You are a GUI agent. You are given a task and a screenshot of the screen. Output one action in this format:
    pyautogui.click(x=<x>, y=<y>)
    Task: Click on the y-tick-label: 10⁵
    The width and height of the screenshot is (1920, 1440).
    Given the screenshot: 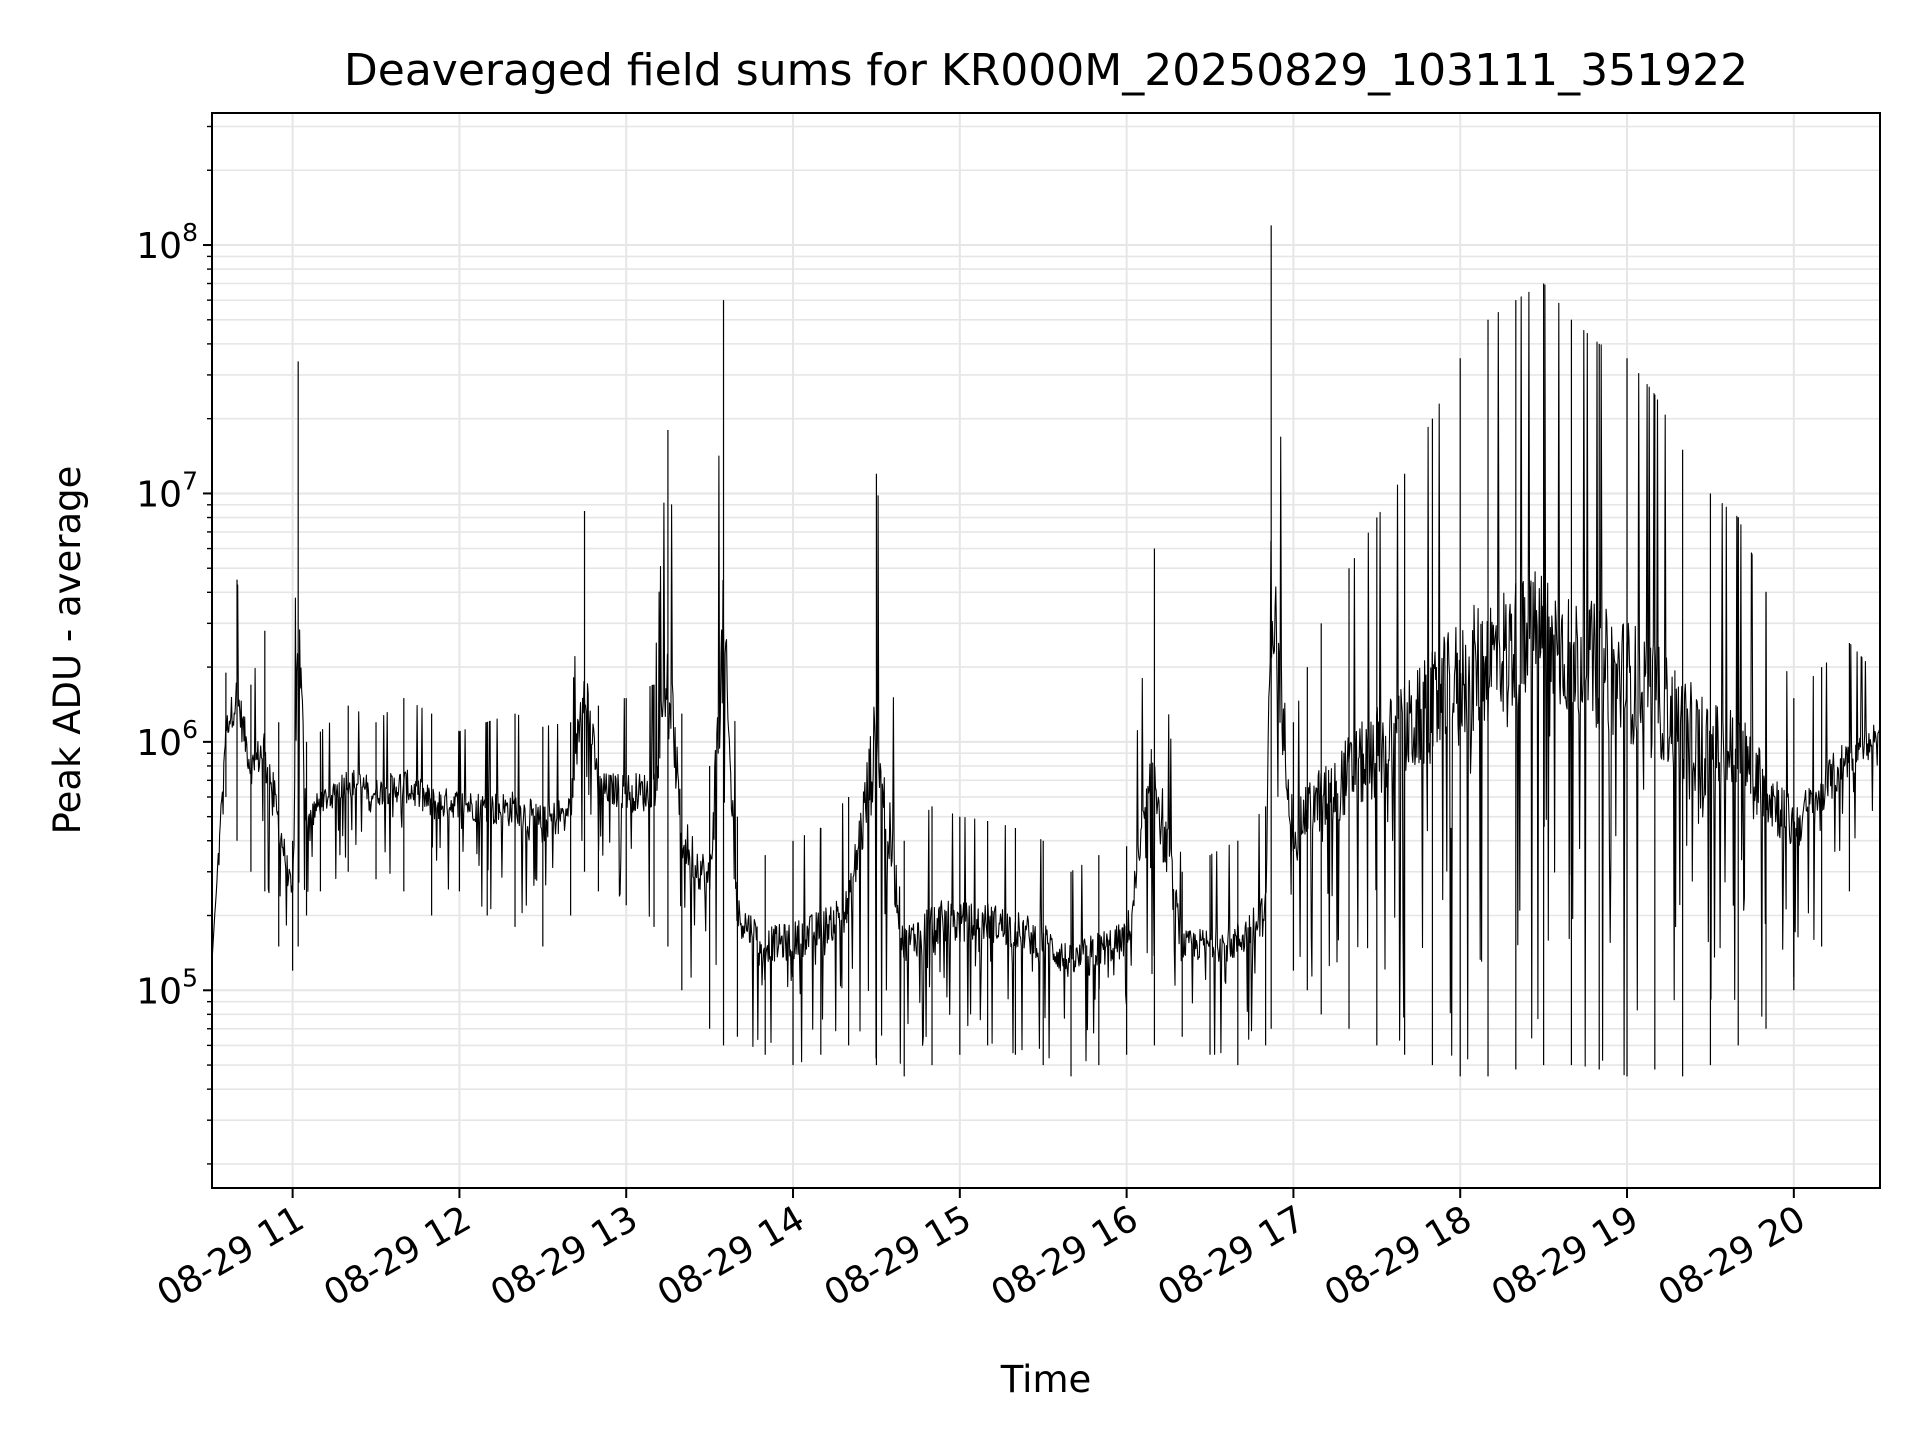 What is the action you would take?
    pyautogui.click(x=167, y=987)
    